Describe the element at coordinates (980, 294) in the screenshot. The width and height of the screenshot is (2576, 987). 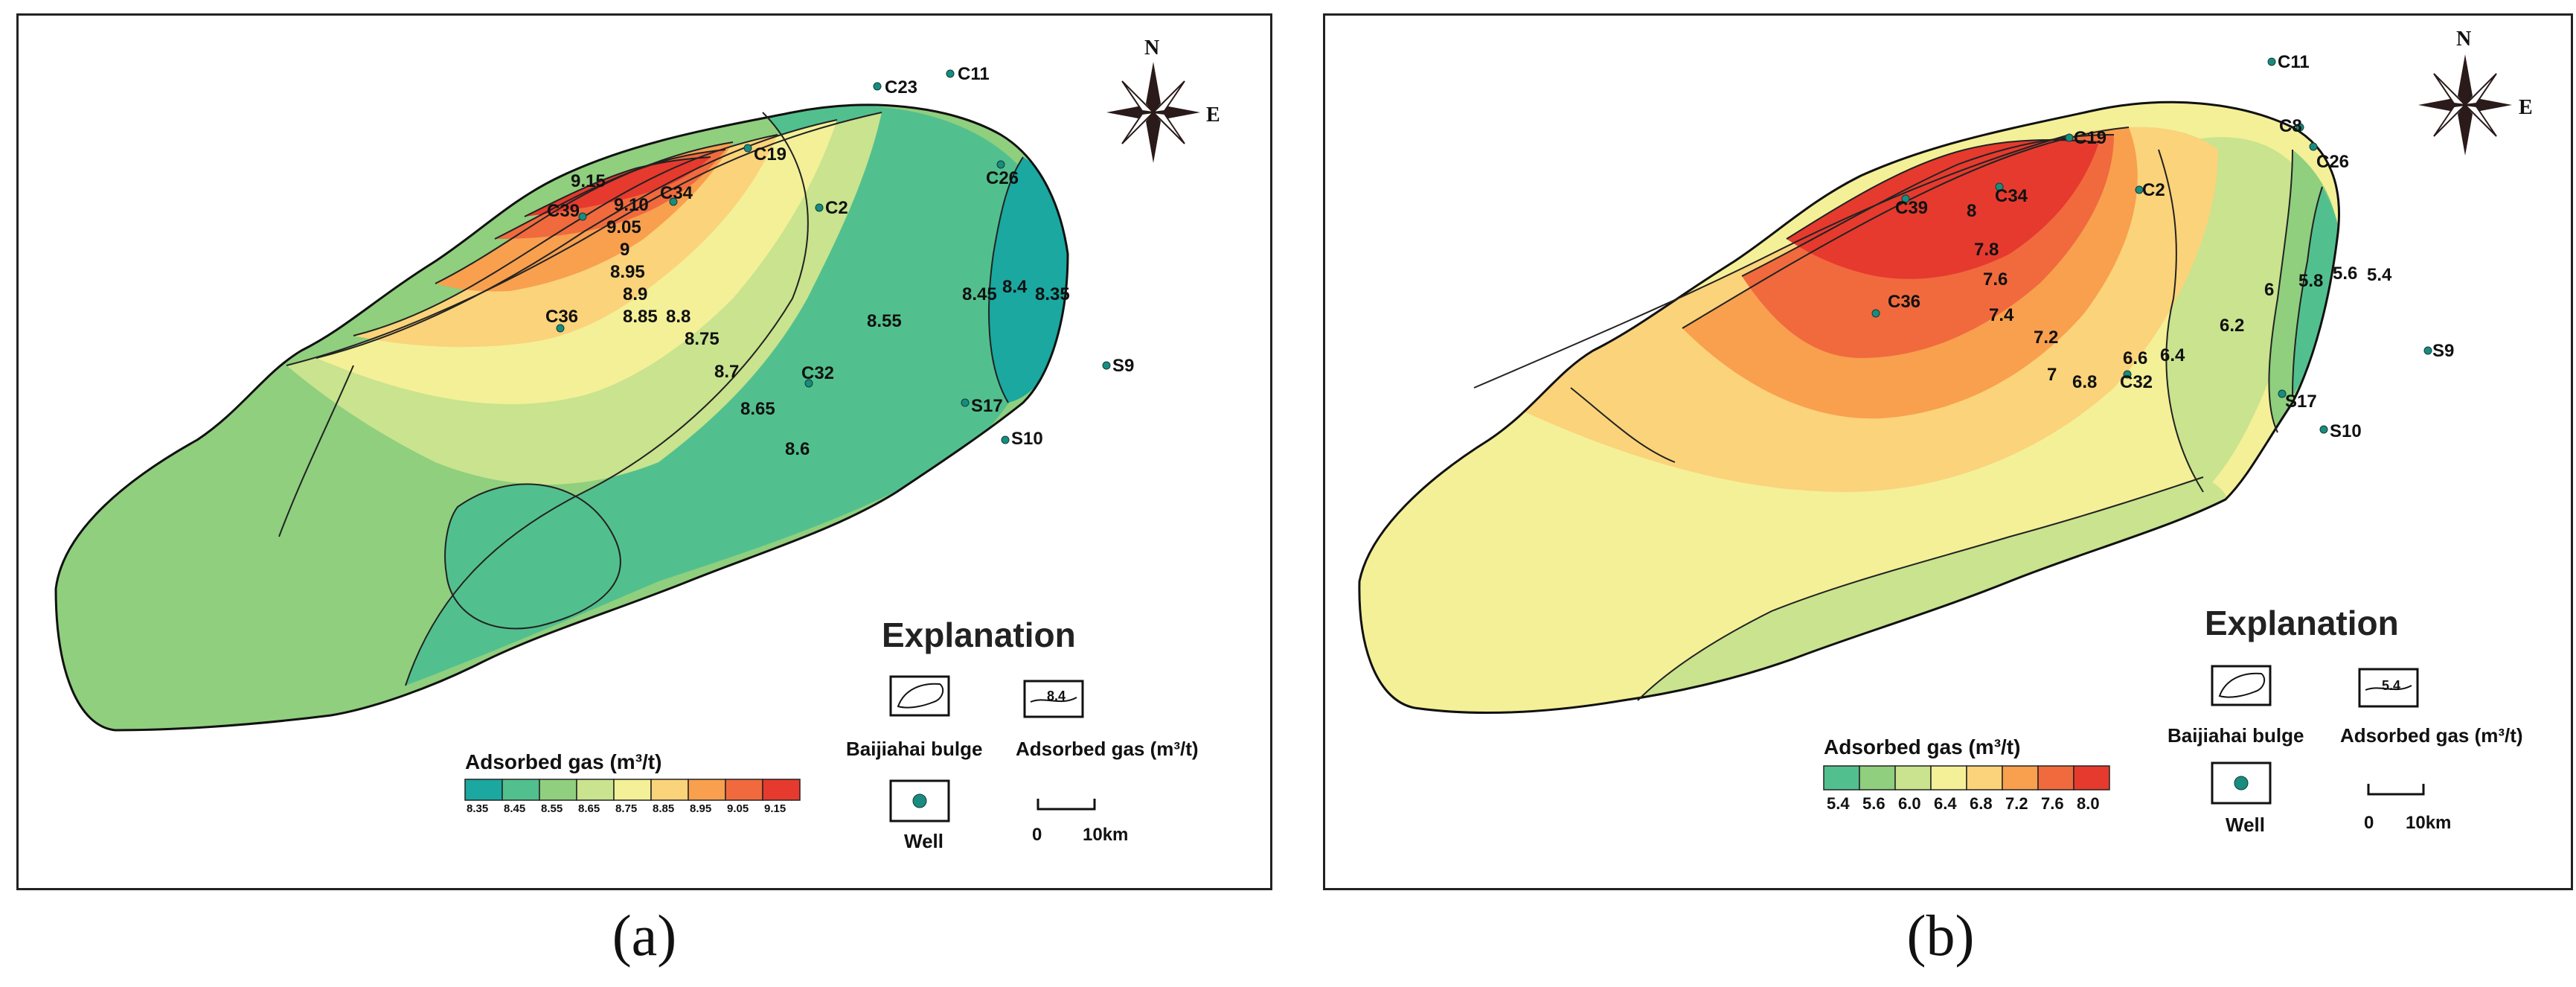
I see `contour-label: 8.45` at that location.